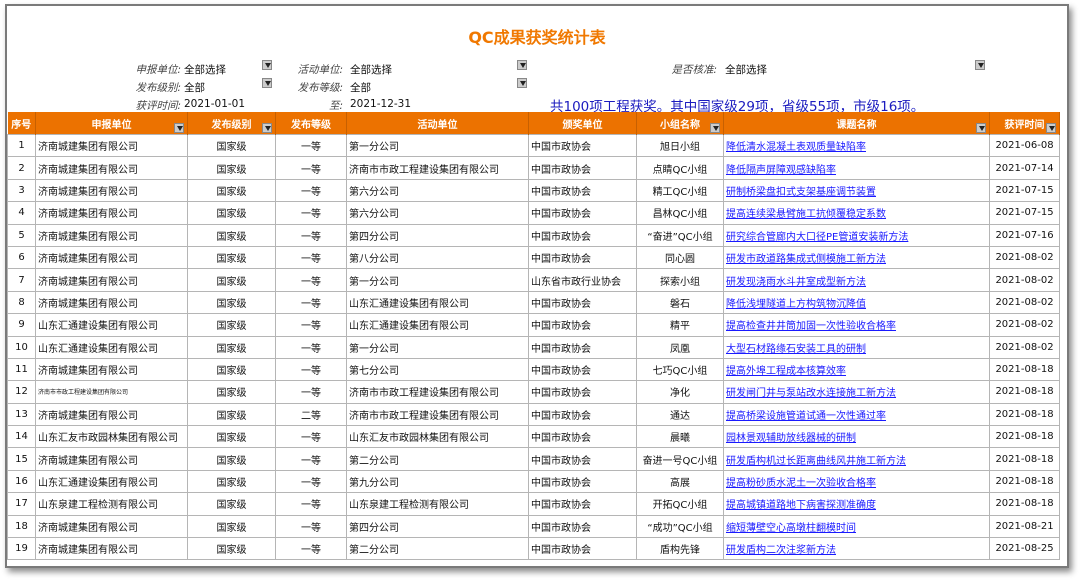  I want to click on cell-topic: 缩短薄壁空心高墩柱翻模时间, so click(856, 526).